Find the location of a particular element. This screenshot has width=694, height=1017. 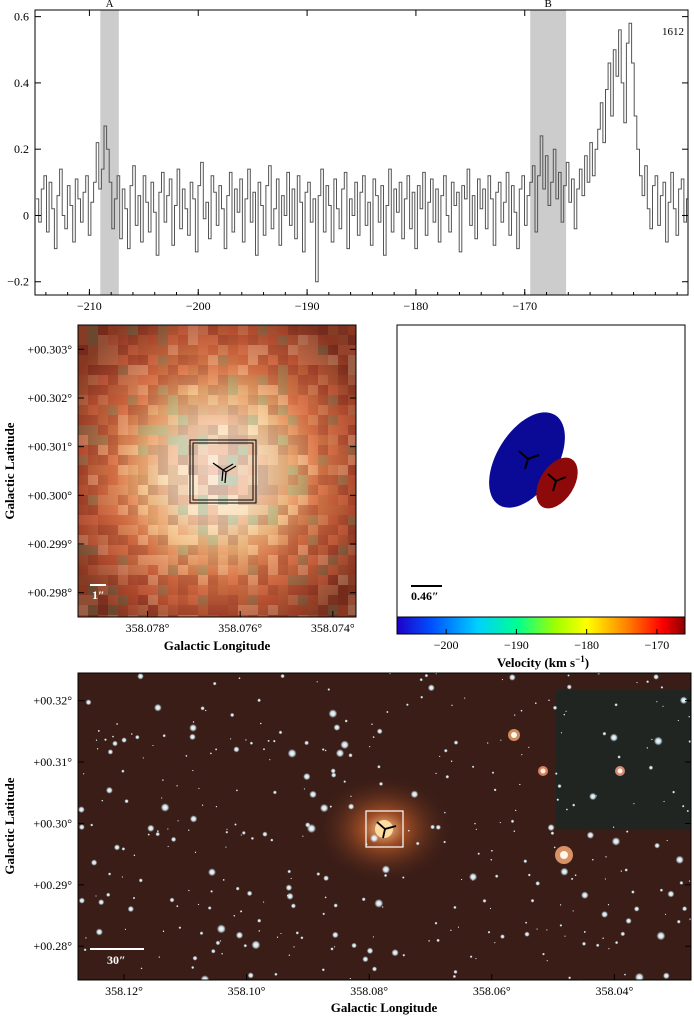

zoom-box-inner is located at coordinates (223, 471).